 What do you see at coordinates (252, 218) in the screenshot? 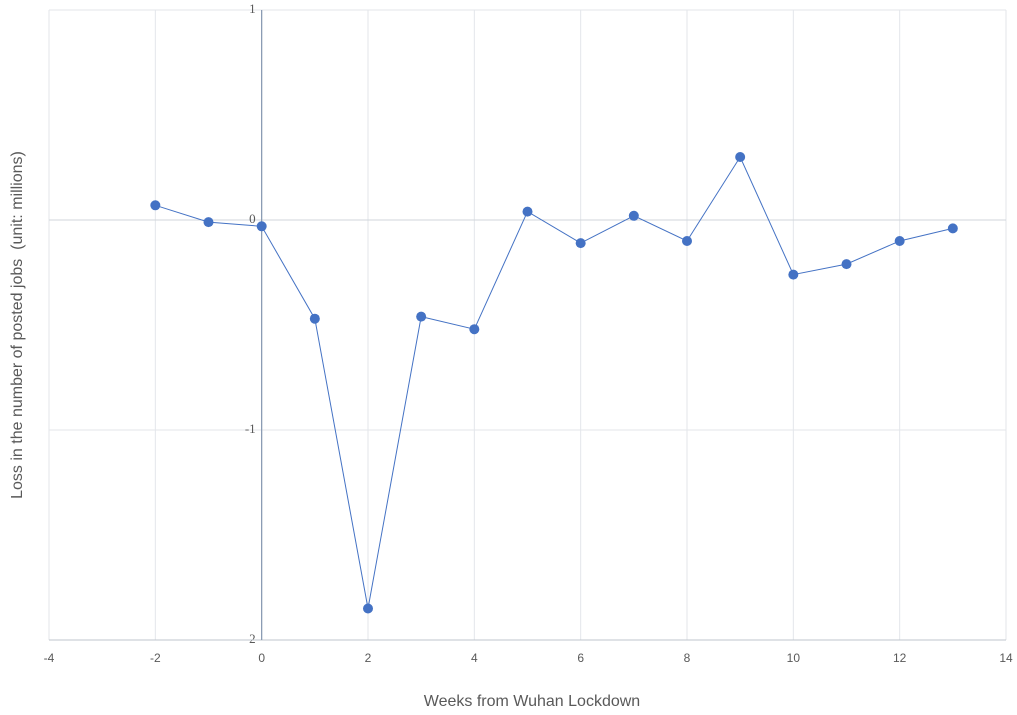
I see `y-tick-label: 0` at bounding box center [252, 218].